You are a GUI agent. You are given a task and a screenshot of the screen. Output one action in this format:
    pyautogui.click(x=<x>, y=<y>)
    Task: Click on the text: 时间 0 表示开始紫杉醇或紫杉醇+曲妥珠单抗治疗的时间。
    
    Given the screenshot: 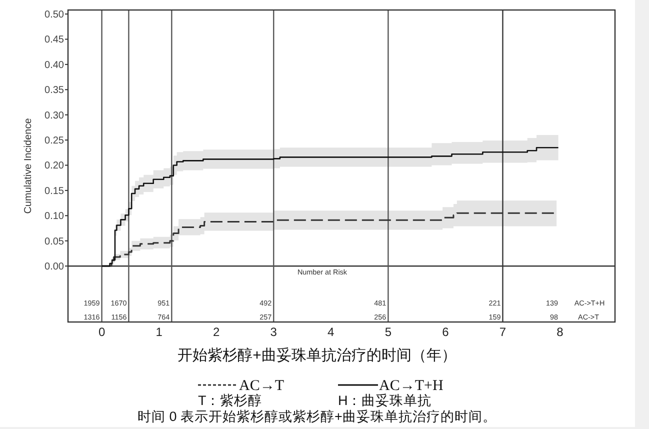 What is the action you would take?
    pyautogui.click(x=317, y=416)
    